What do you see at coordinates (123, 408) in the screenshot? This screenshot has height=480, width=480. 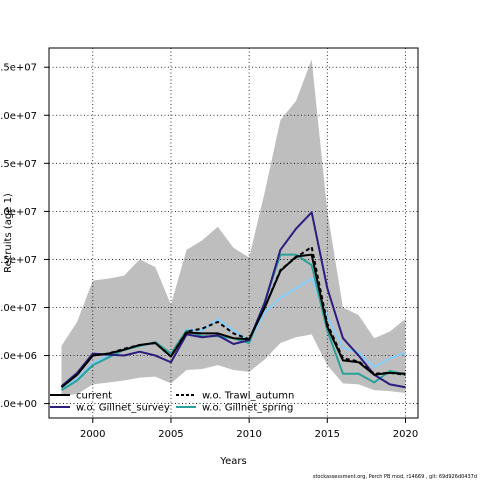 I see `legend-label: w.o. Gillnet_survey` at bounding box center [123, 408].